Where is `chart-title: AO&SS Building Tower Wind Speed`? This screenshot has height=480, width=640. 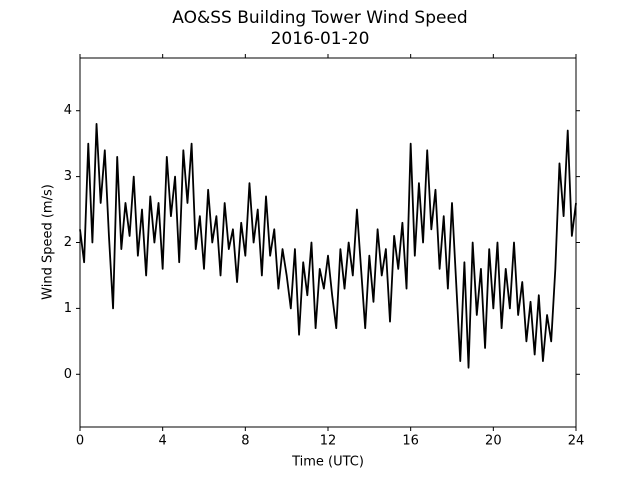
chart-title: AO&SS Building Tower Wind Speed is located at coordinates (319, 18).